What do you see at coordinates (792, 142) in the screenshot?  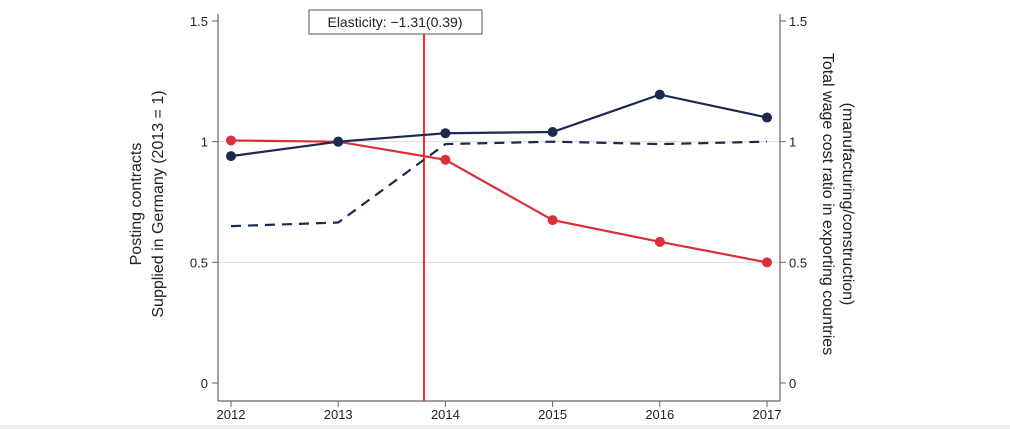 I see `y-right-tick-label: 1` at bounding box center [792, 142].